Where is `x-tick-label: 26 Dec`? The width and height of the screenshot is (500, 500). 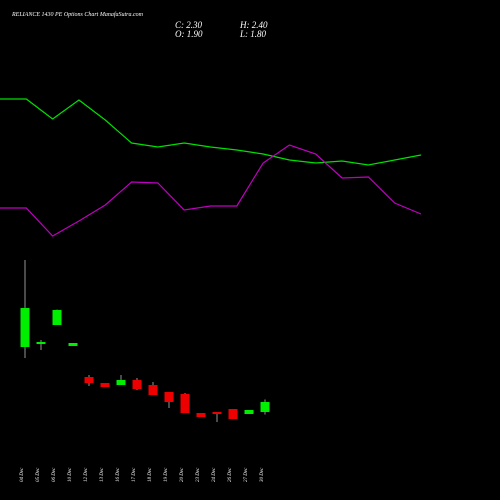 x-tick-label: 26 Dec is located at coordinates (230, 474).